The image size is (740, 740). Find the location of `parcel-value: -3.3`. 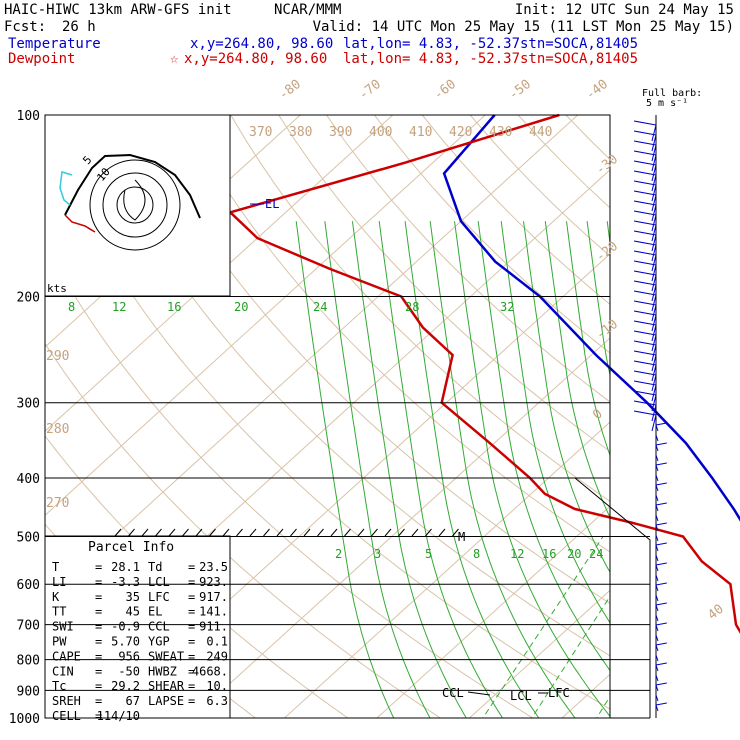

parcel-value: -3.3 is located at coordinates (125, 582).